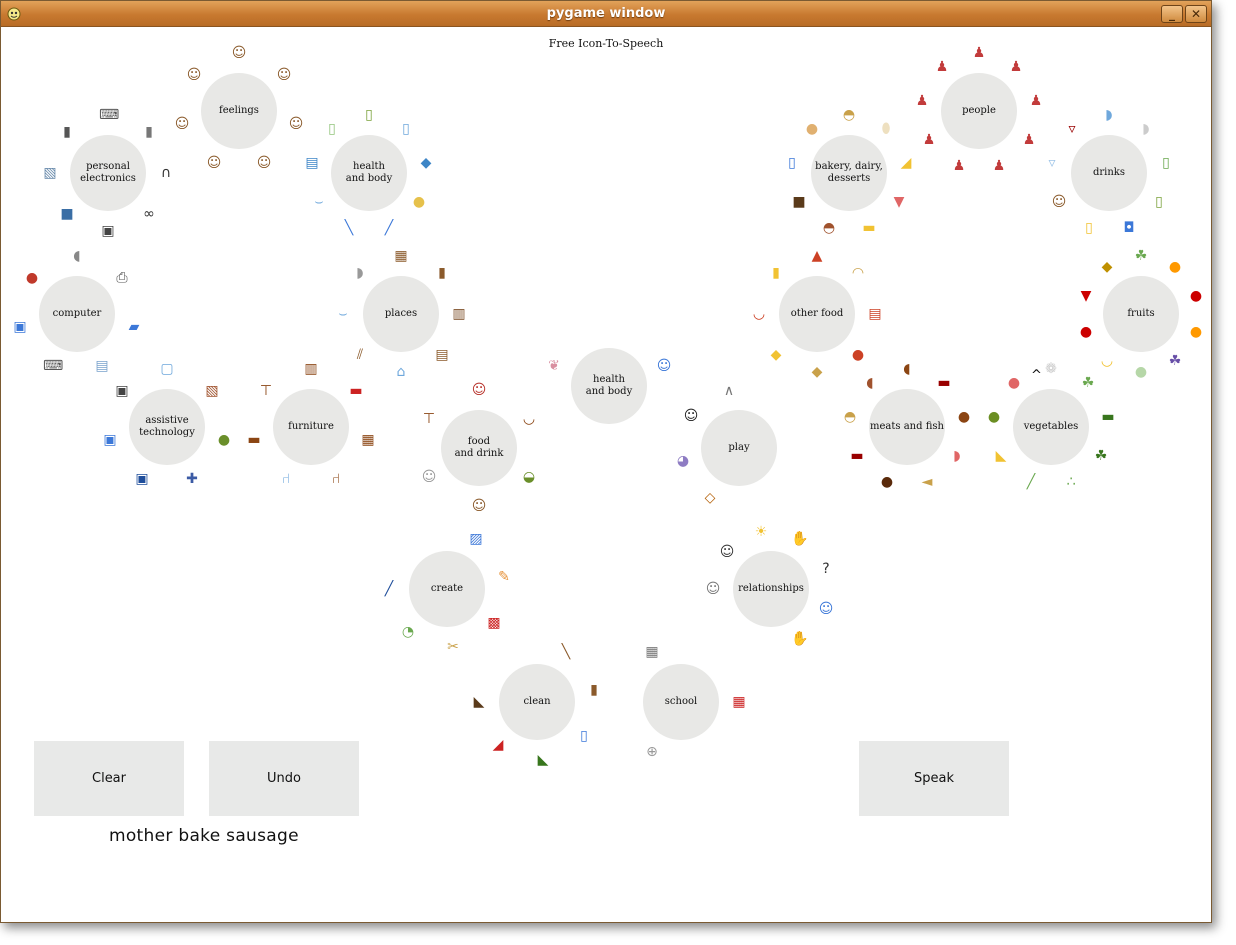 The image size is (1236, 945). What do you see at coordinates (858, 273) in the screenshot?
I see `taco-icon: ◠` at bounding box center [858, 273].